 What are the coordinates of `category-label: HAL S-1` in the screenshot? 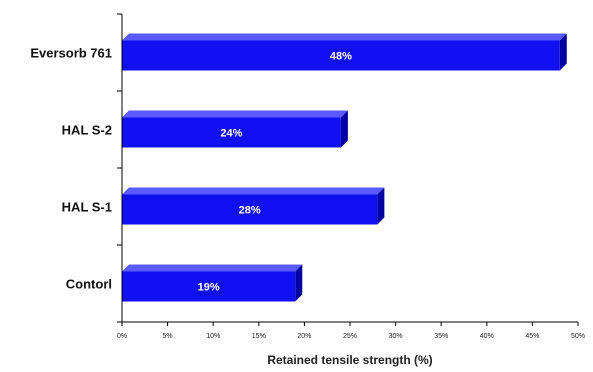 It's located at (87, 207).